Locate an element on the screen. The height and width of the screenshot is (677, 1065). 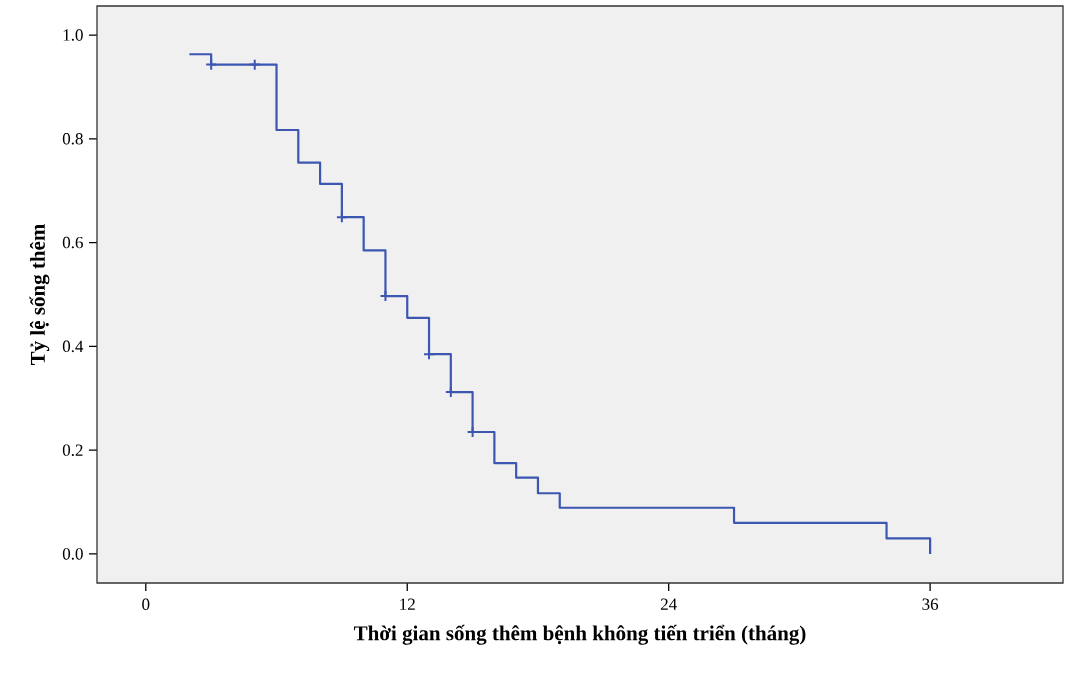
y-tick-label: 0.6 is located at coordinates (72, 242).